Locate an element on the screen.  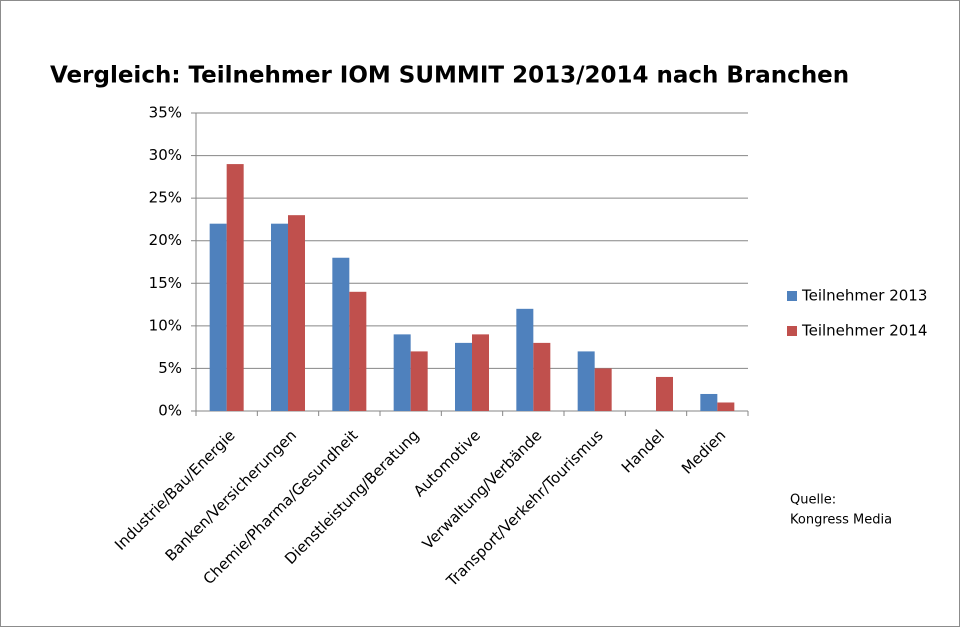
y-tick-label: 0% is located at coordinates (170, 411).